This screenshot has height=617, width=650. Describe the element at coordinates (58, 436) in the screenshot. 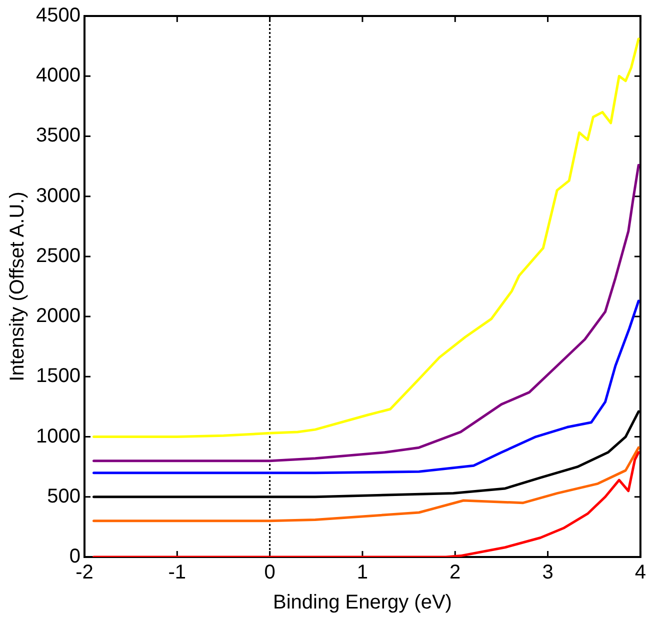

I see `y-tick-label: 1000` at that location.